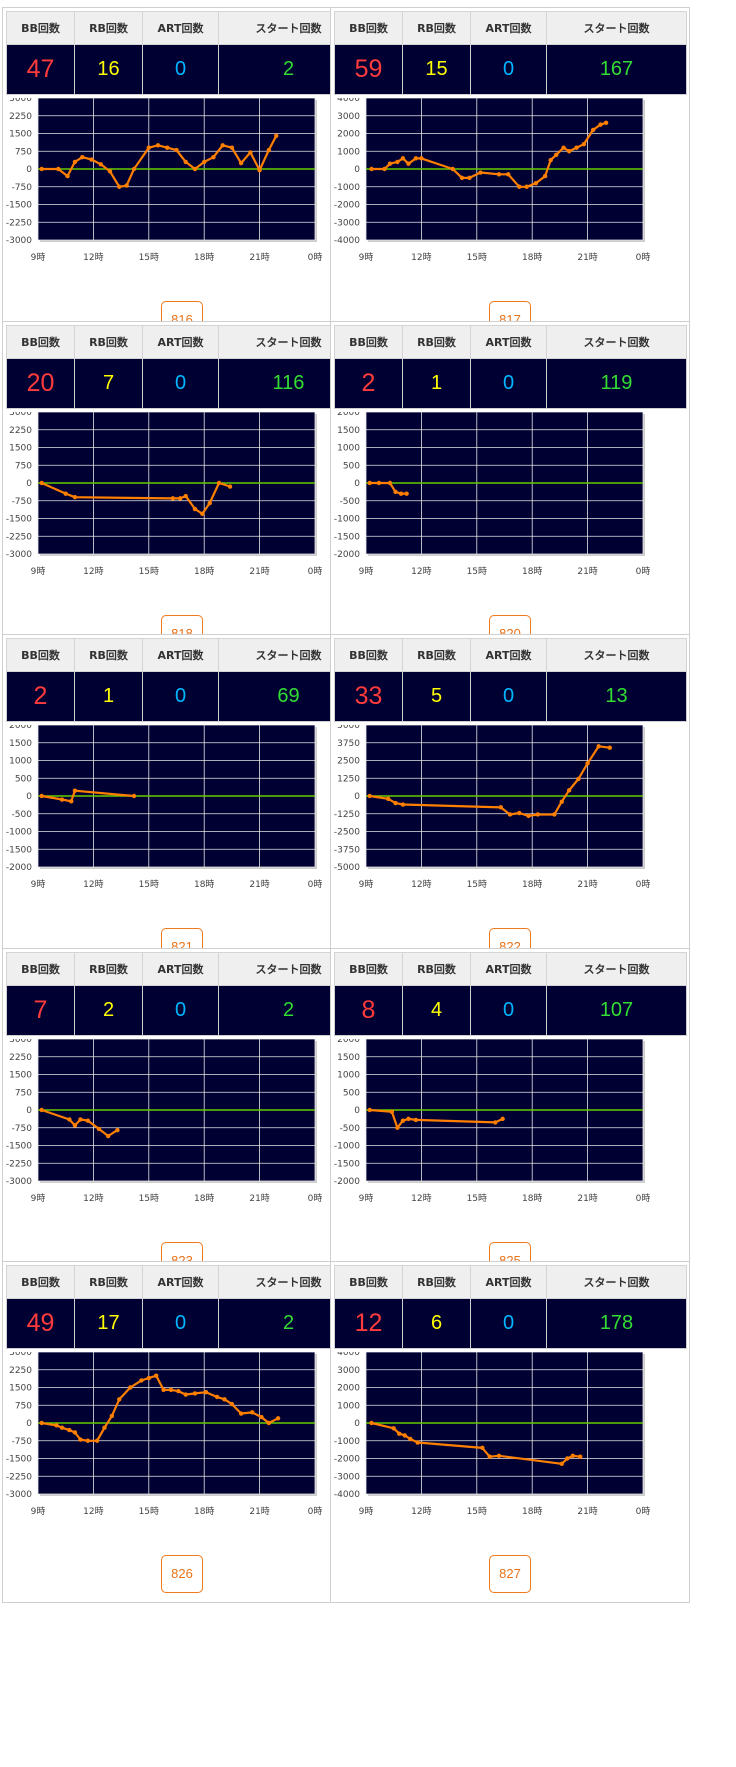 The image size is (736, 1767). Describe the element at coordinates (348, 744) in the screenshot. I see `y-tick-label: 3750` at that location.